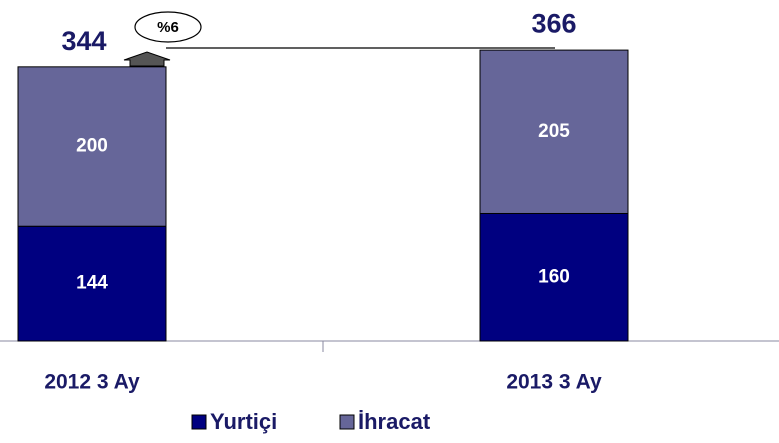 This screenshot has width=779, height=443. I want to click on legend-label: İhracat, so click(394, 421).